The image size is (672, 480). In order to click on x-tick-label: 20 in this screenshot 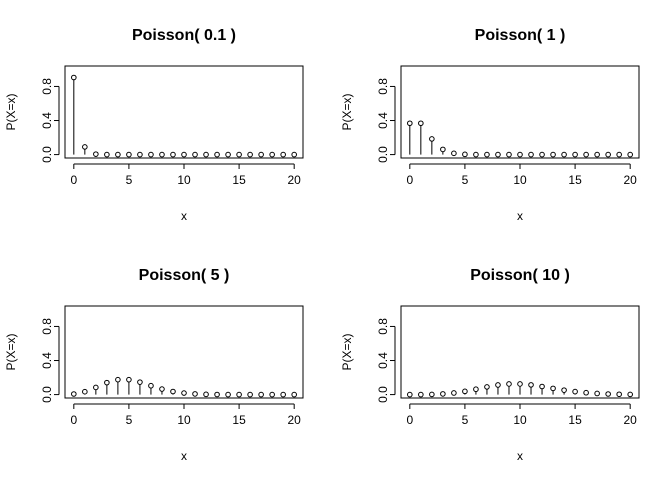, I will do `click(295, 180)`.